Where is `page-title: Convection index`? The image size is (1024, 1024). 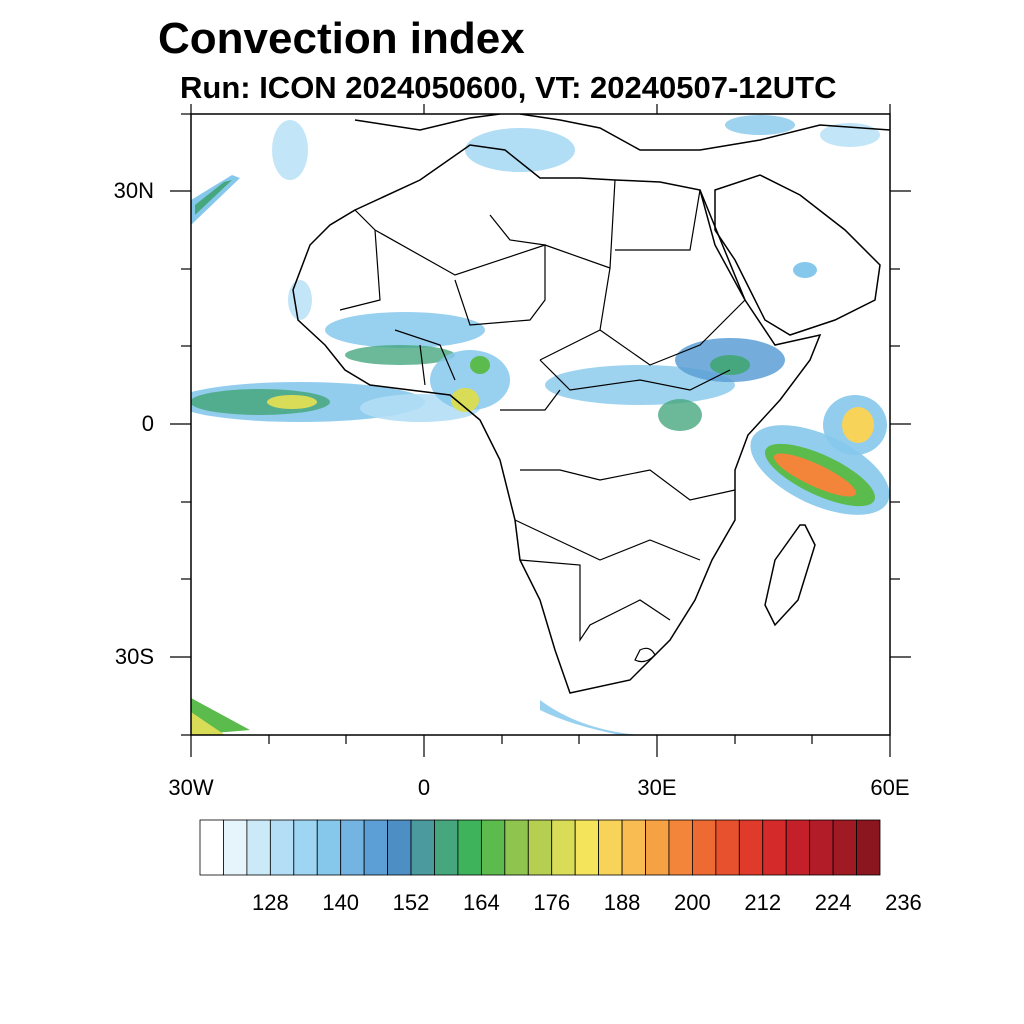
page-title: Convection index is located at coordinates (341, 38).